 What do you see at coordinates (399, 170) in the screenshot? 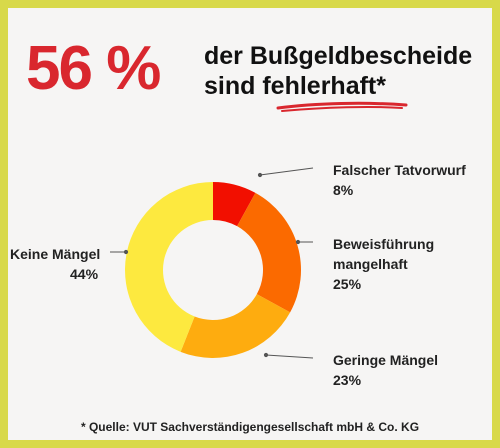
I see `slice-label-text: Falscher Tatvorwurf` at bounding box center [399, 170].